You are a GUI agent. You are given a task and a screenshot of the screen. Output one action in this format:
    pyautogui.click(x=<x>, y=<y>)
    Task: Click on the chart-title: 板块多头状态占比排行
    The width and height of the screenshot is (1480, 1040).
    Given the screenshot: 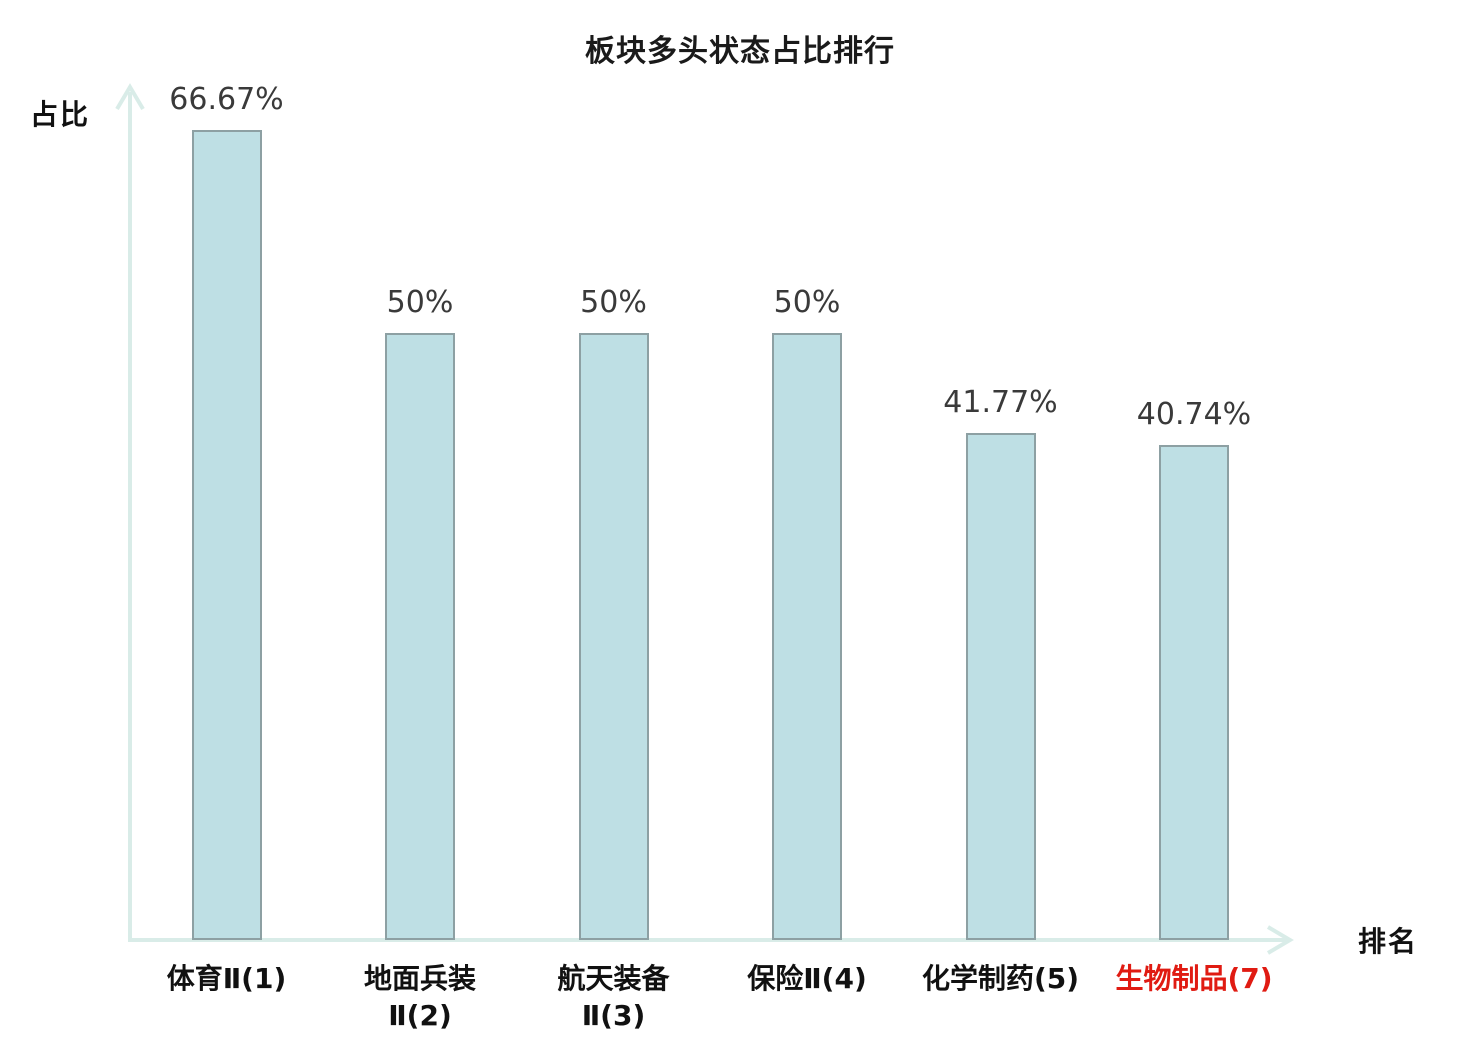 What is the action you would take?
    pyautogui.click(x=740, y=51)
    